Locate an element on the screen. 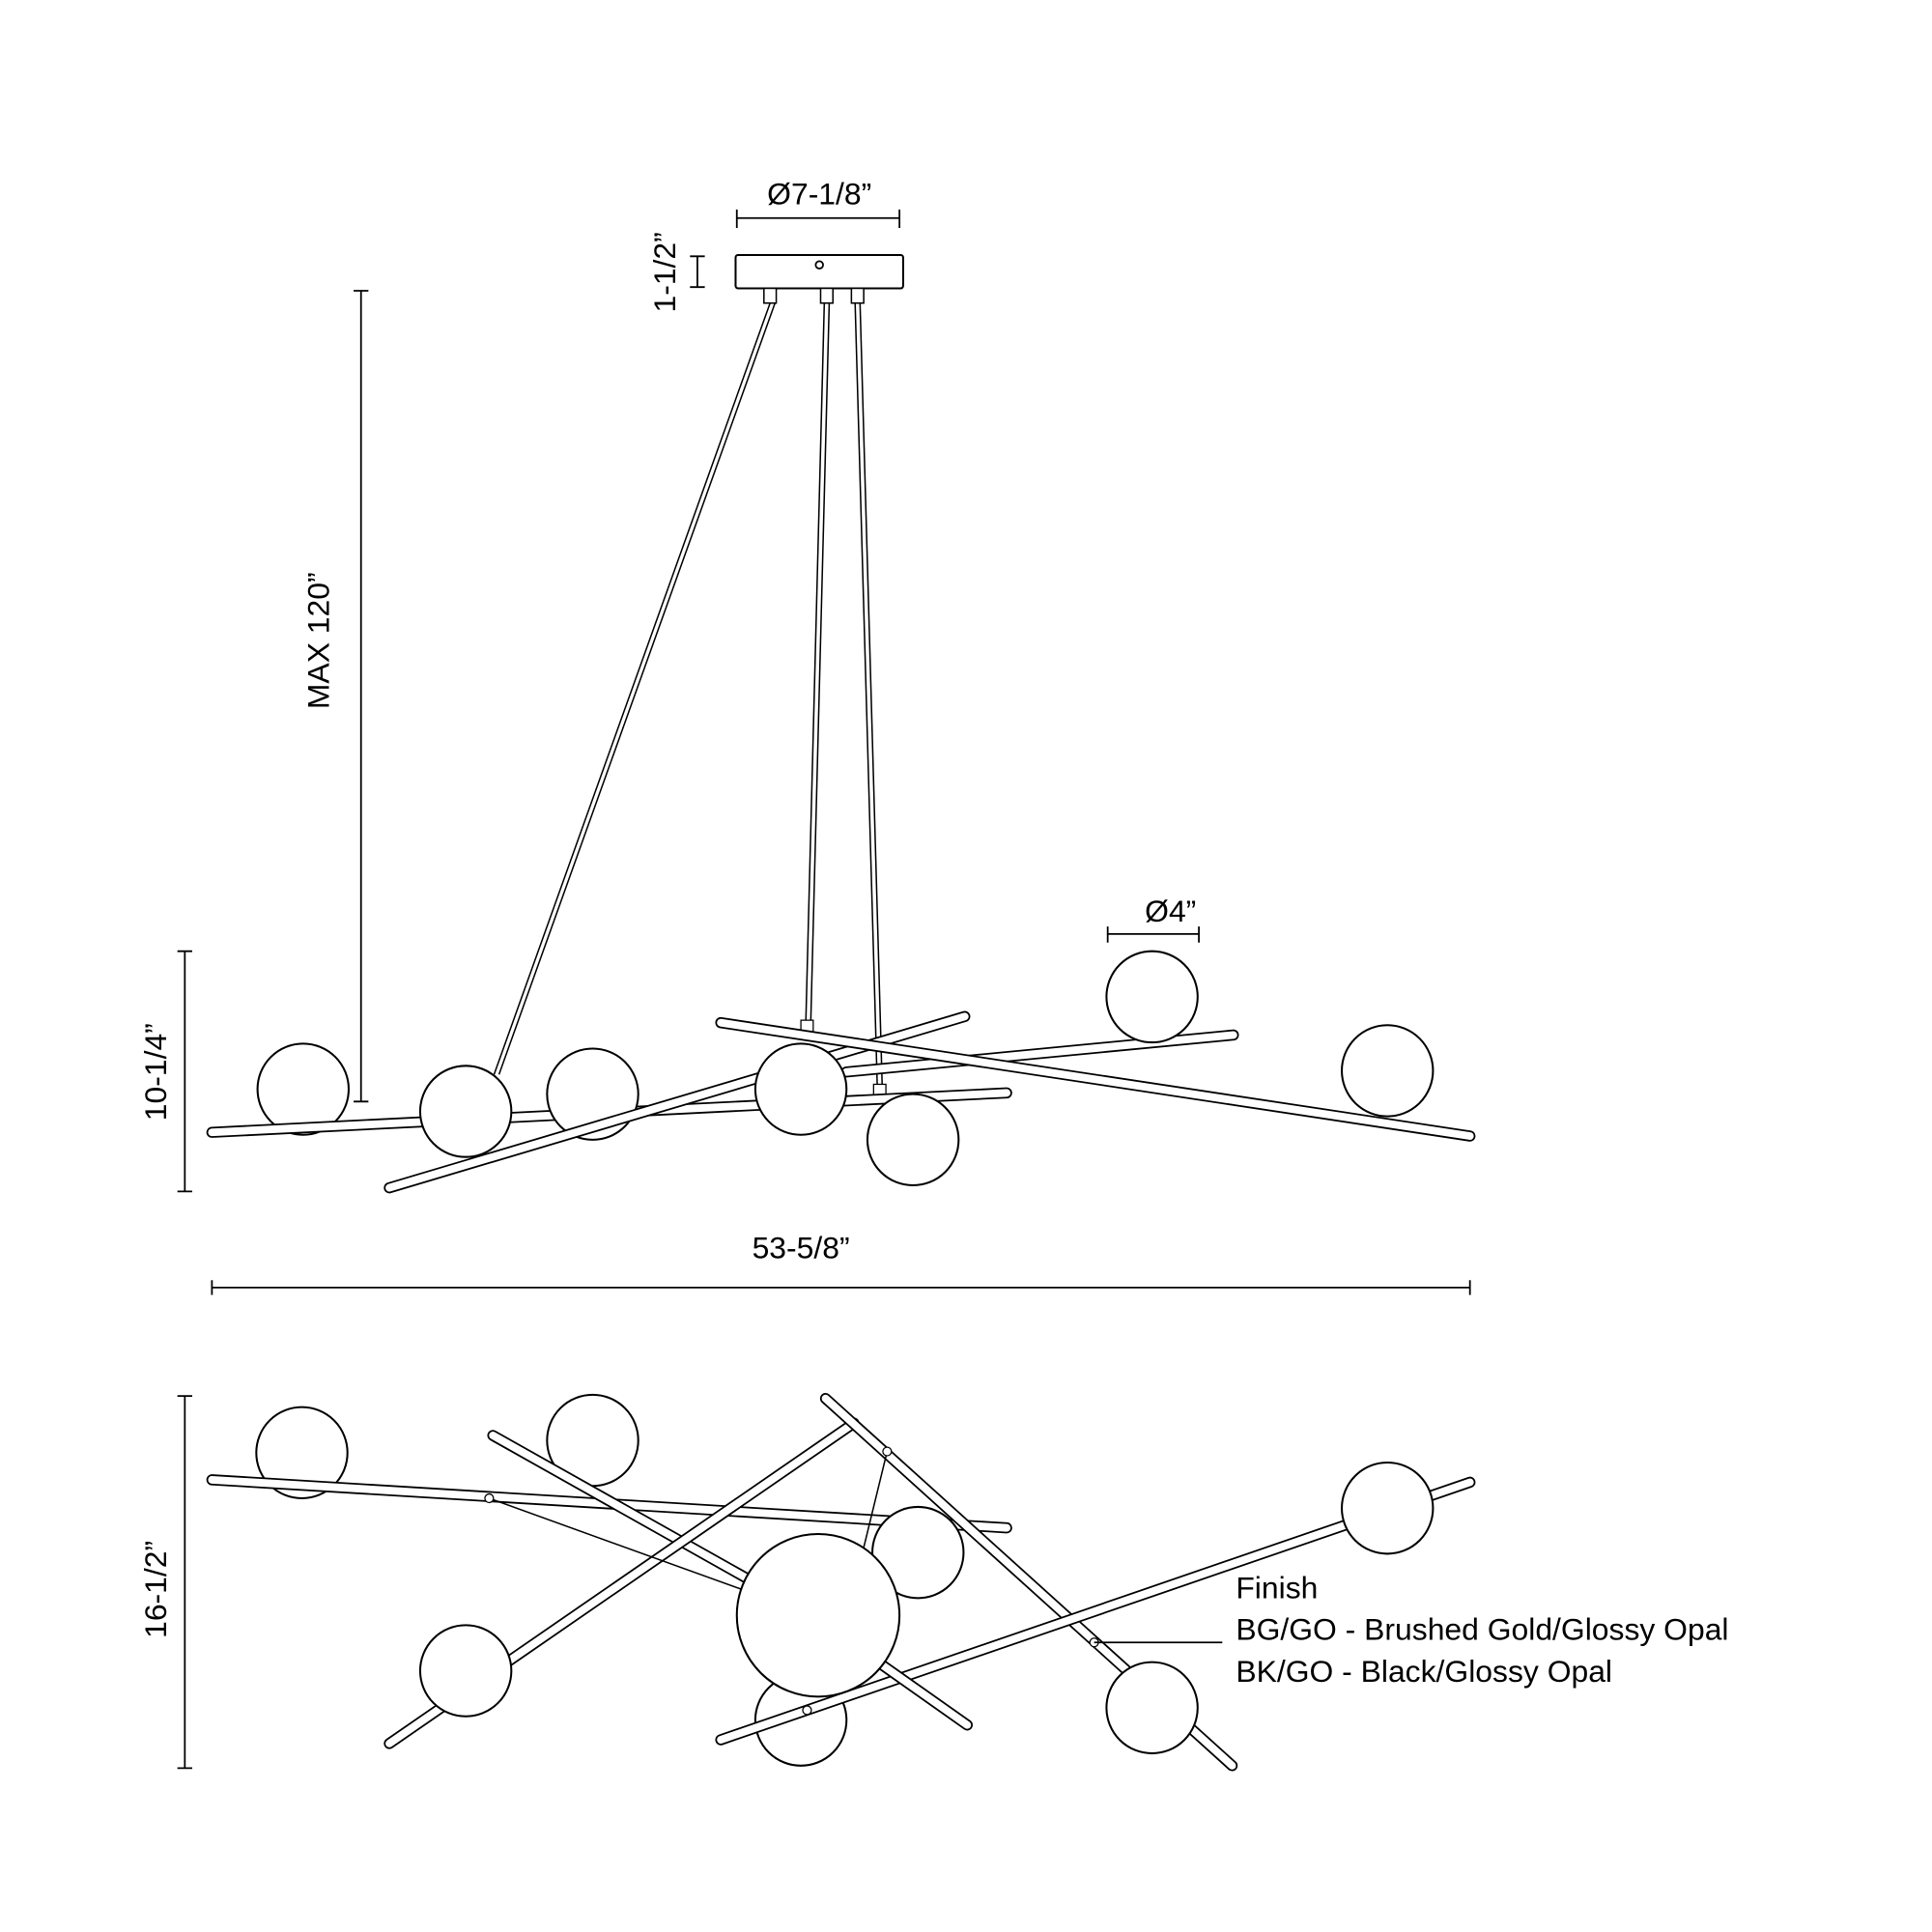 The width and height of the screenshot is (1932, 1932). front-view is located at coordinates (841, 1072).